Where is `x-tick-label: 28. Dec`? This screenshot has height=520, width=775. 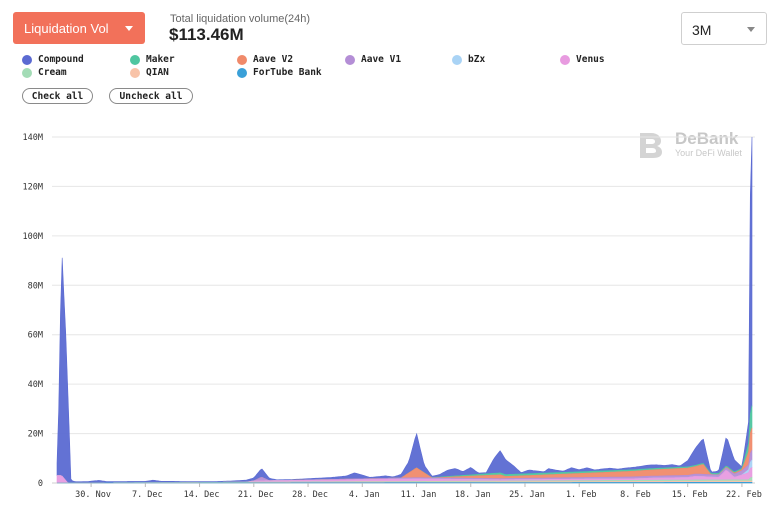
x-tick-label: 28. Dec is located at coordinates (310, 495).